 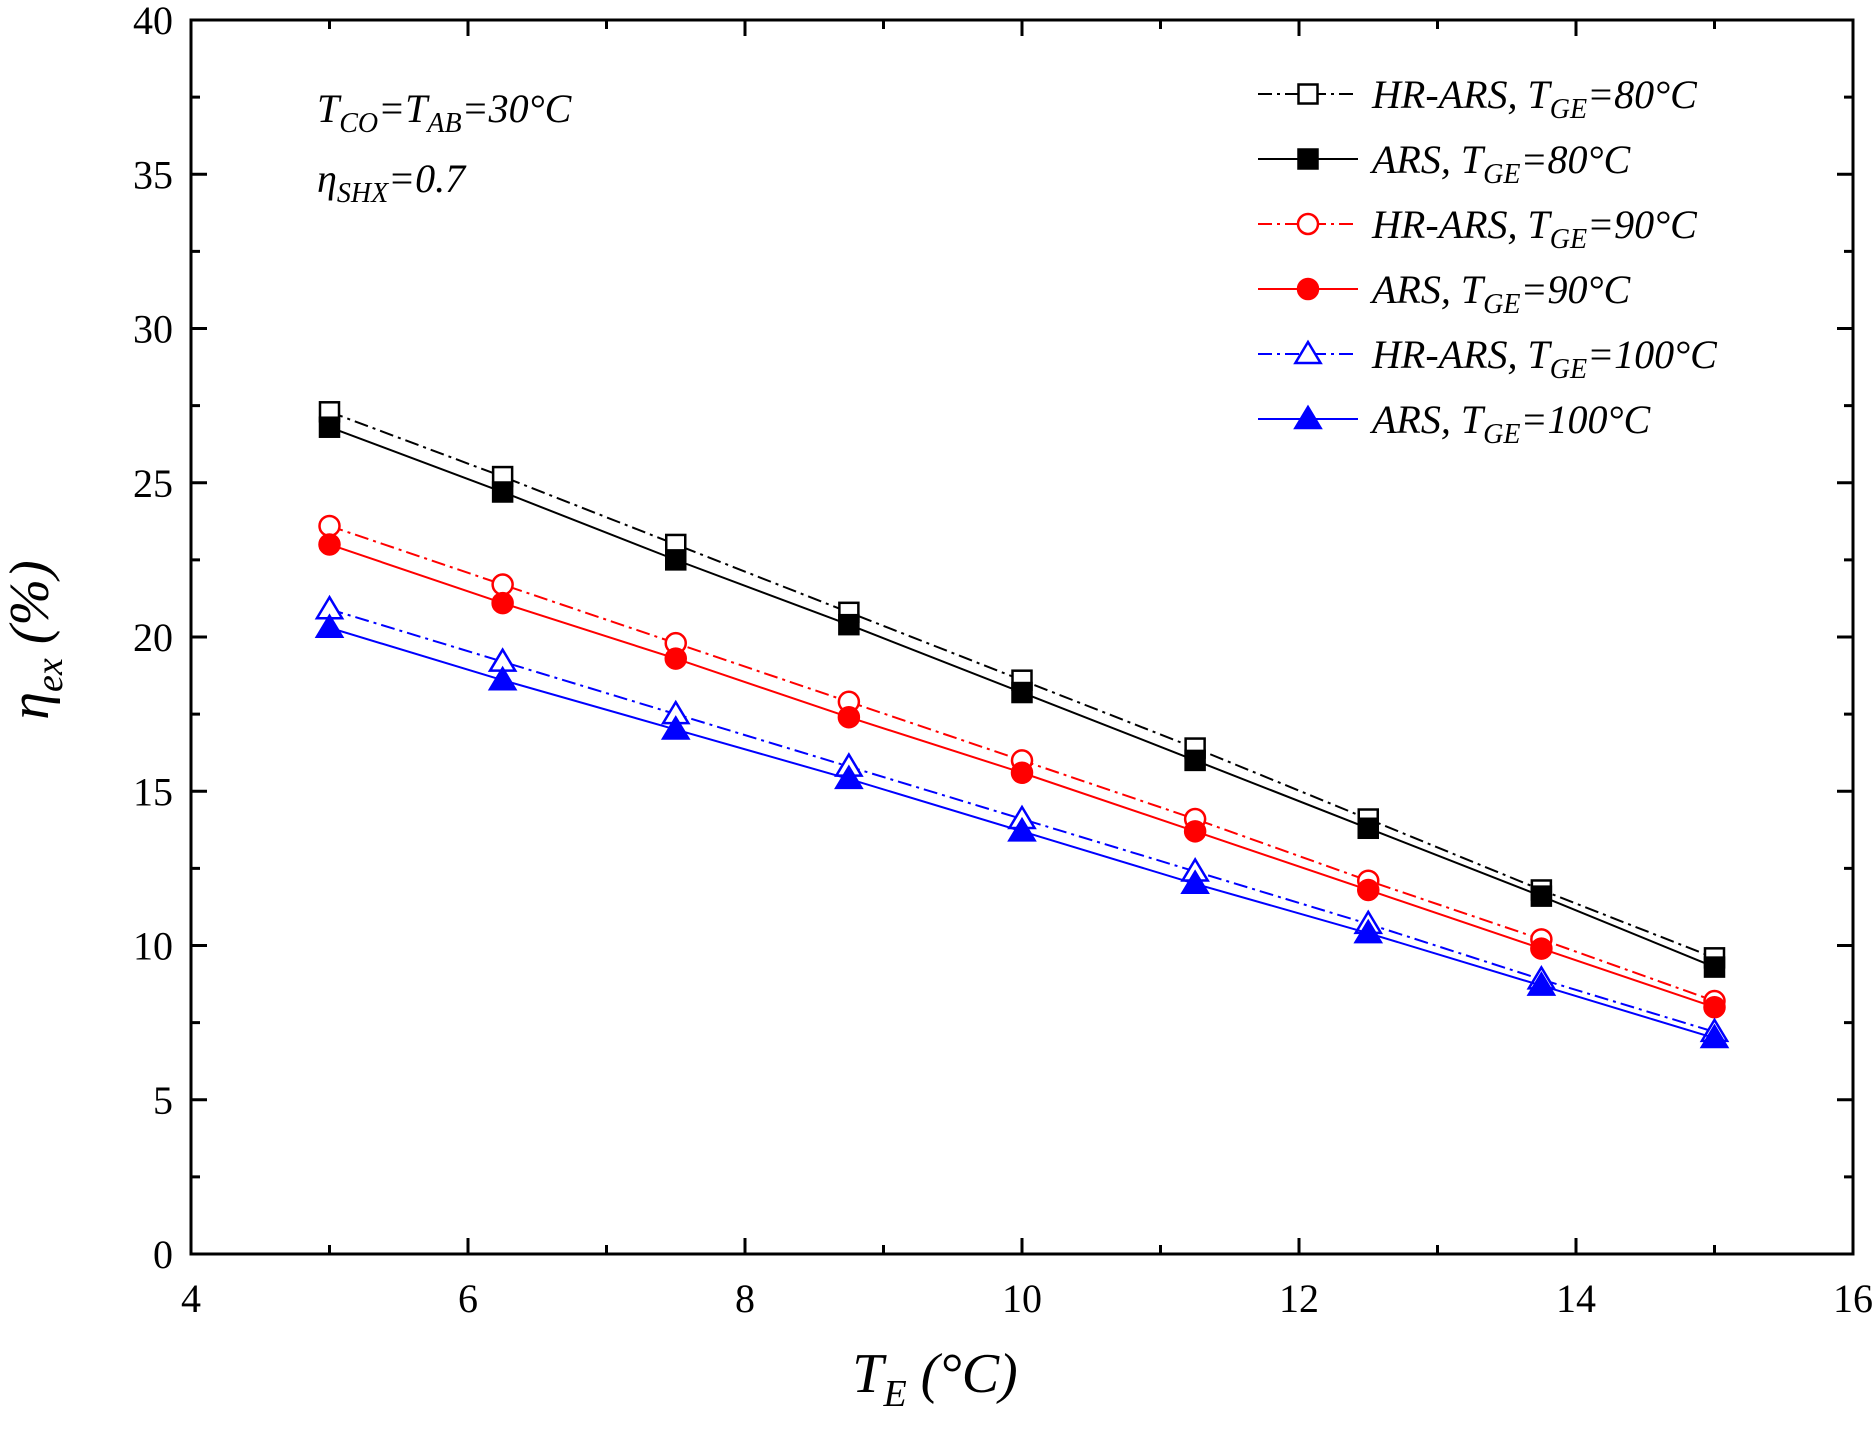 I want to click on y-tick-label: 25, so click(x=153, y=483).